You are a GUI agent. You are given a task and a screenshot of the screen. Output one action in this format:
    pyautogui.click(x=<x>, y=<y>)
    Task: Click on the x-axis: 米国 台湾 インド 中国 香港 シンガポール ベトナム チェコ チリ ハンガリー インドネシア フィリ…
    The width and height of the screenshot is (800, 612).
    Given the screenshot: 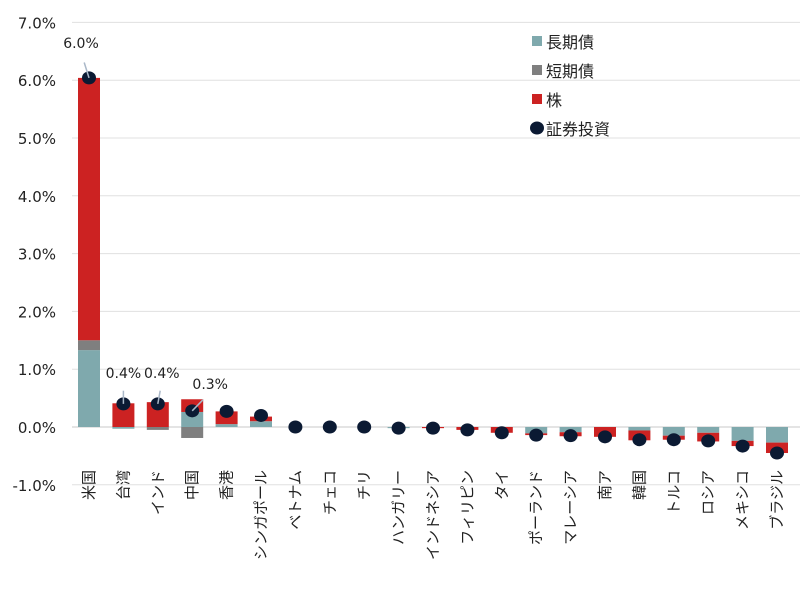 What is the action you would take?
    pyautogui.click(x=433, y=515)
    